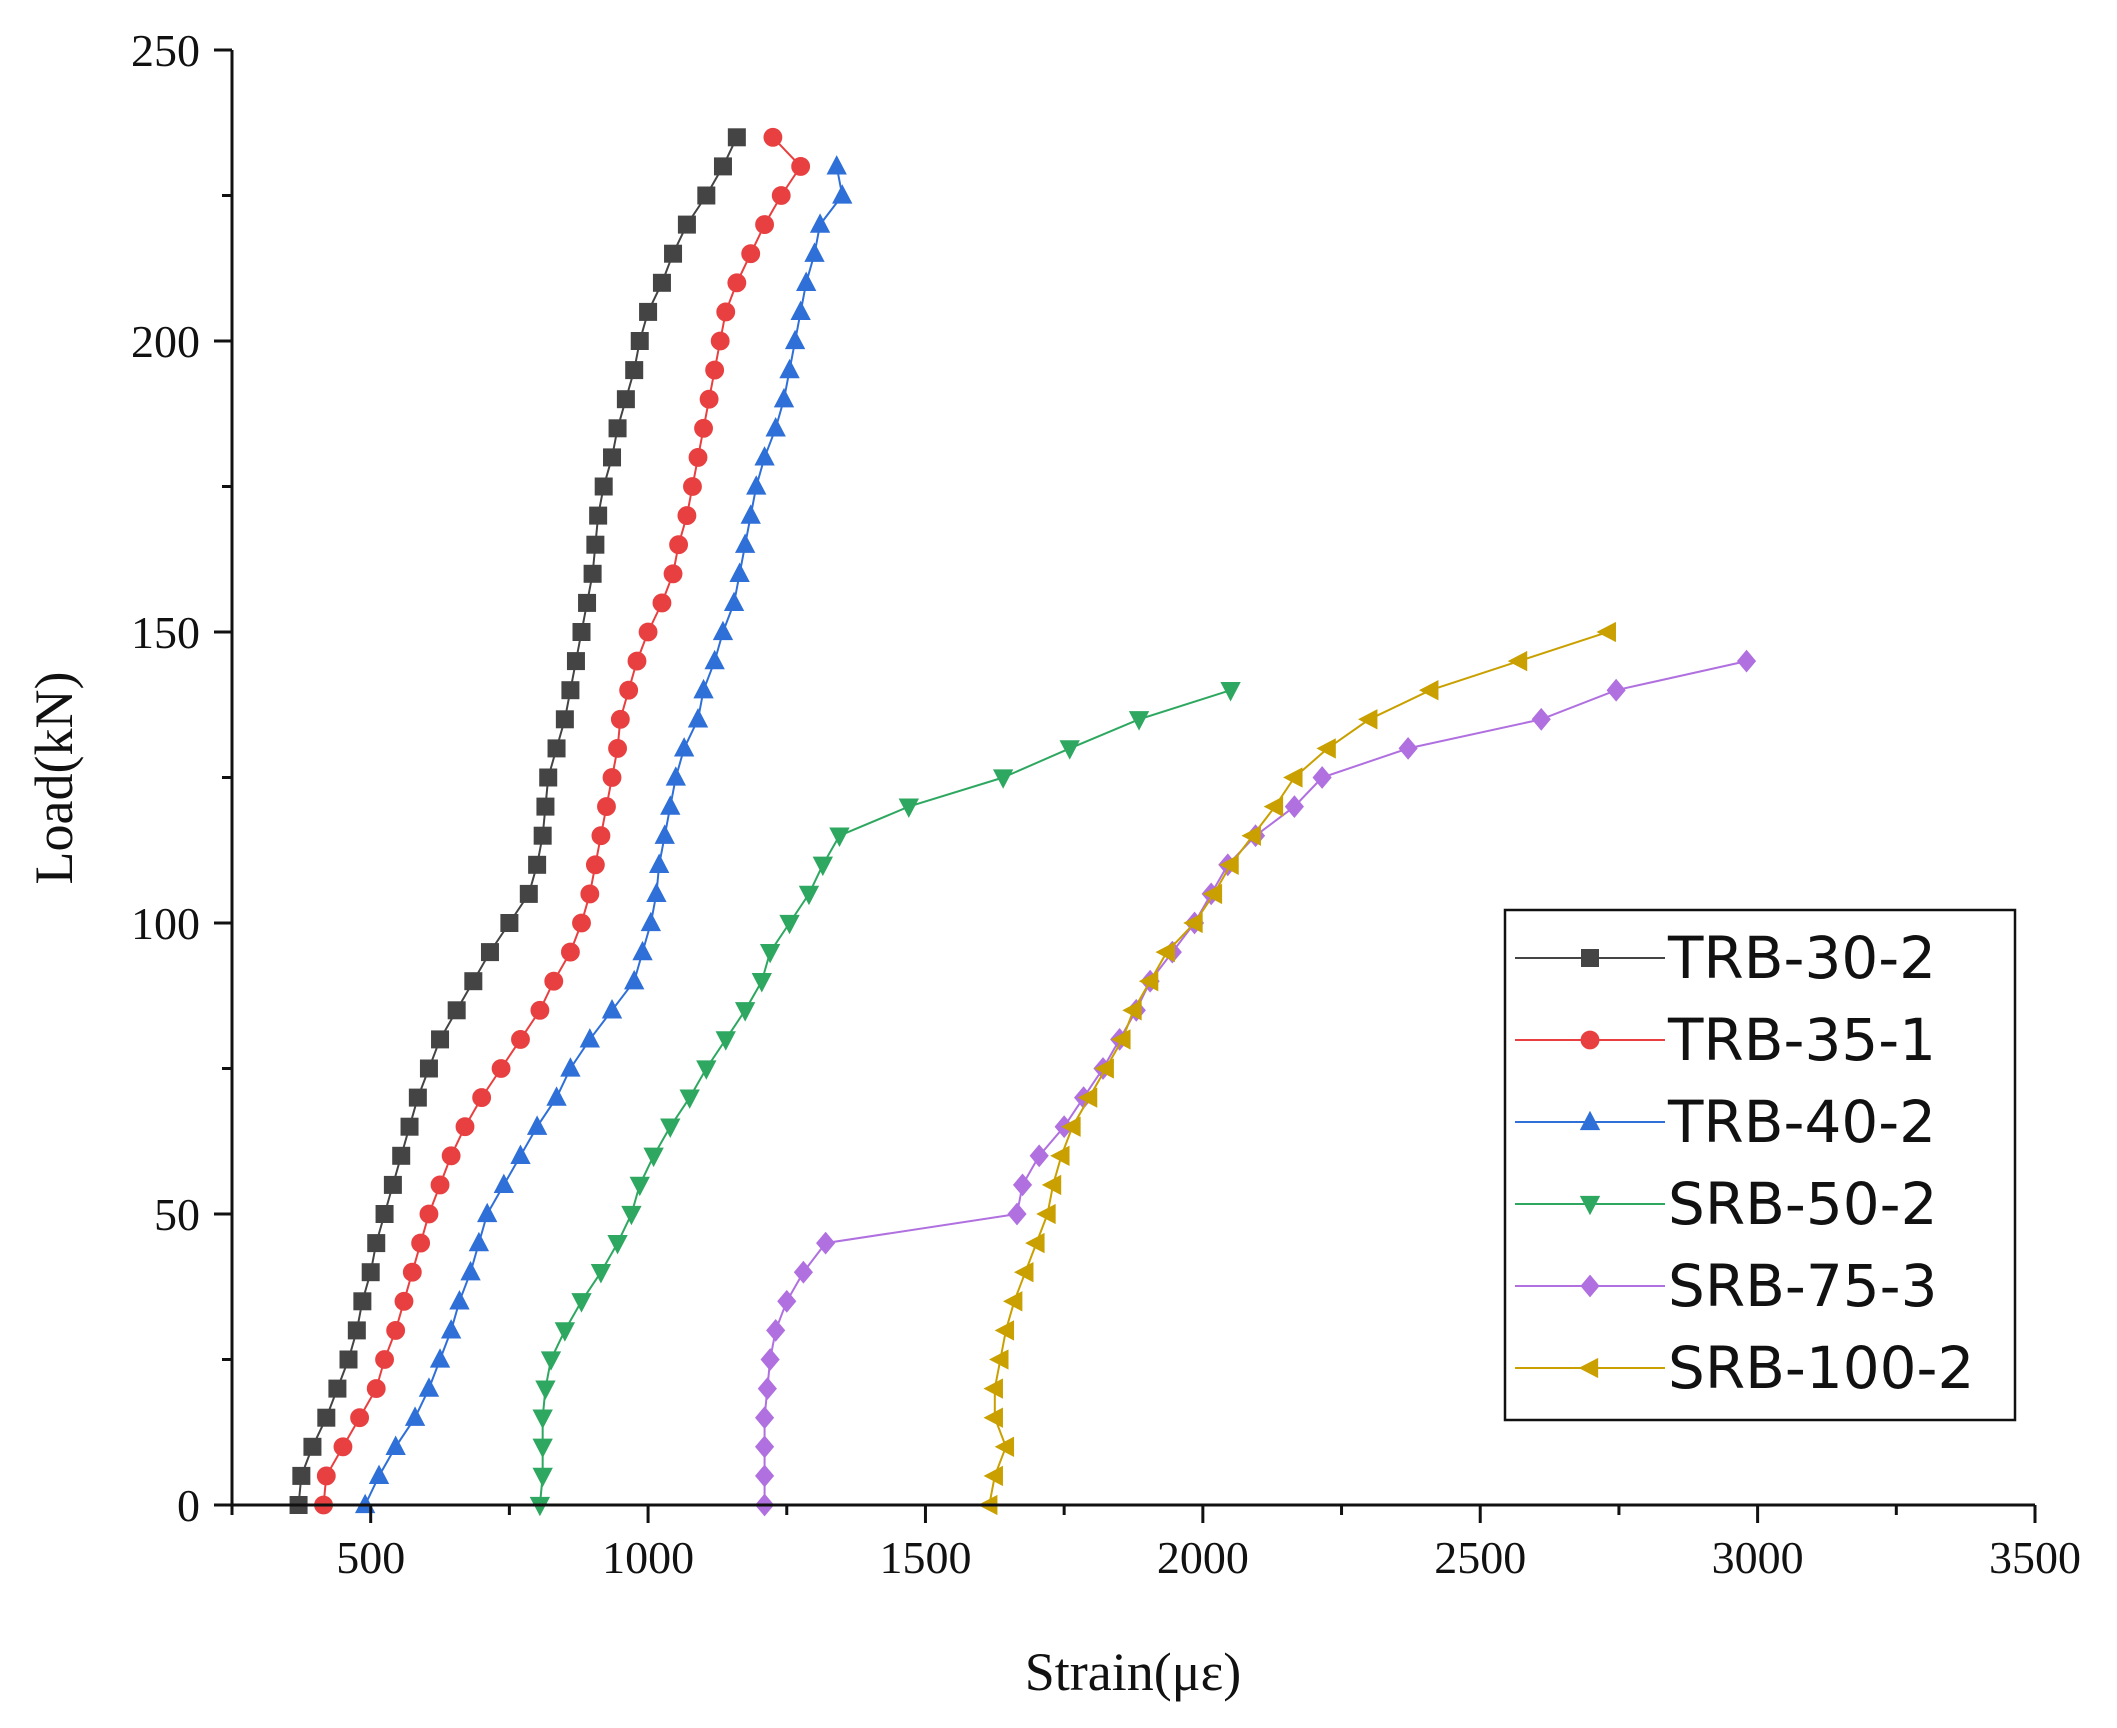 This screenshot has width=2117, height=1728. What do you see at coordinates (1133, 1672) in the screenshot?
I see `x-axis-title: Strain(με)` at bounding box center [1133, 1672].